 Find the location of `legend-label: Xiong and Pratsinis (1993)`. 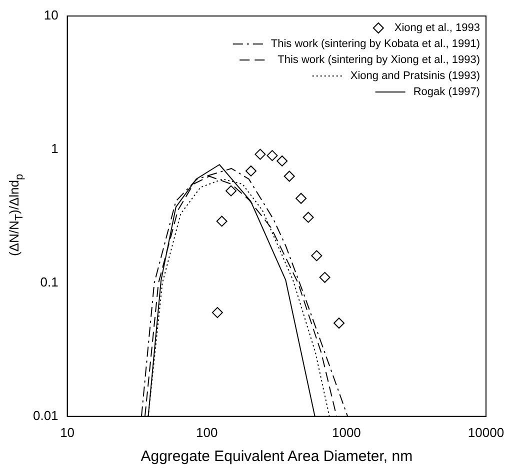

legend-label: Xiong and Pratsinis (1993) is located at coordinates (415, 76).